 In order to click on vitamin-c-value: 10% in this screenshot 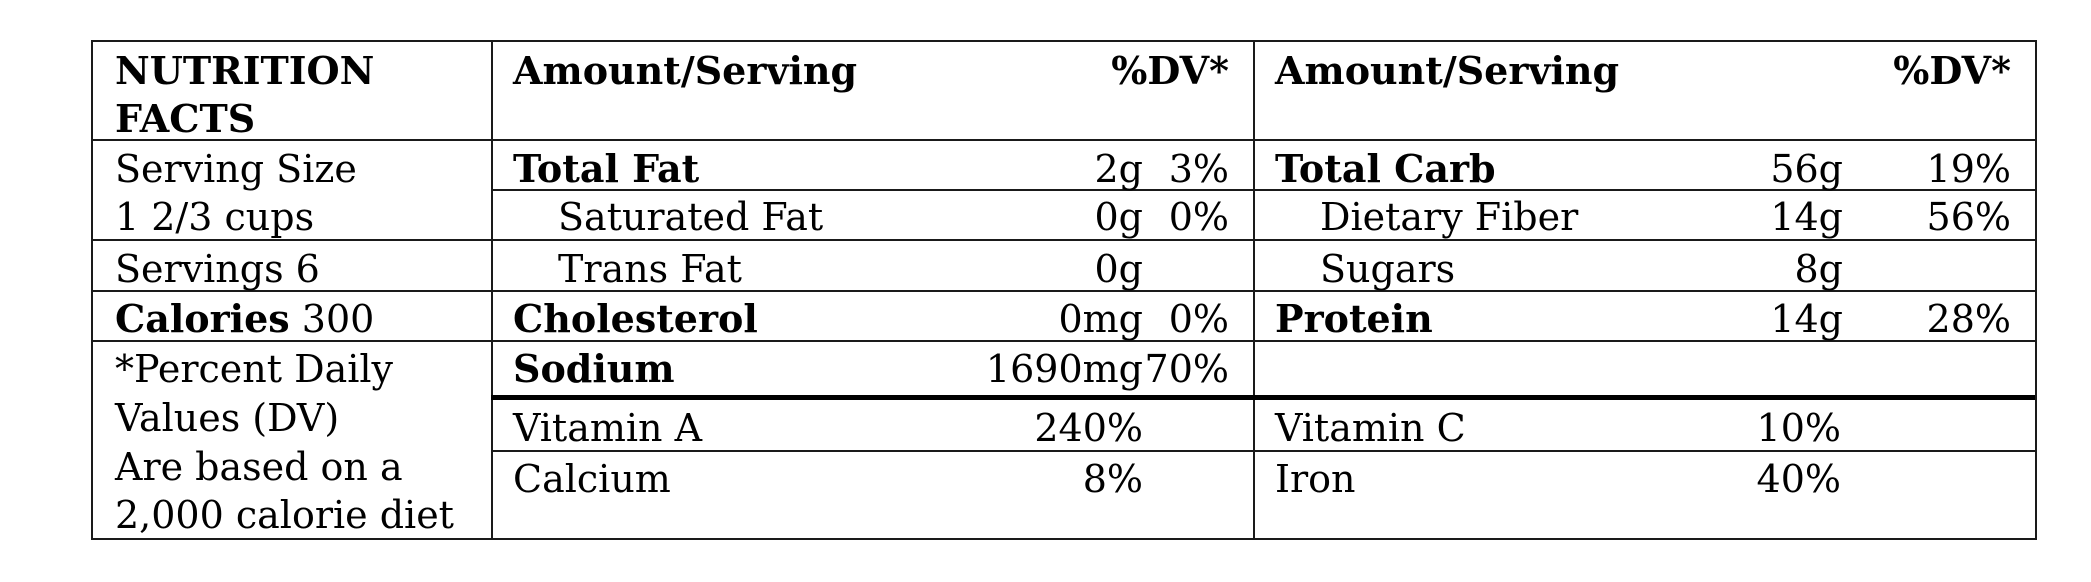, I will do `click(1798, 428)`.